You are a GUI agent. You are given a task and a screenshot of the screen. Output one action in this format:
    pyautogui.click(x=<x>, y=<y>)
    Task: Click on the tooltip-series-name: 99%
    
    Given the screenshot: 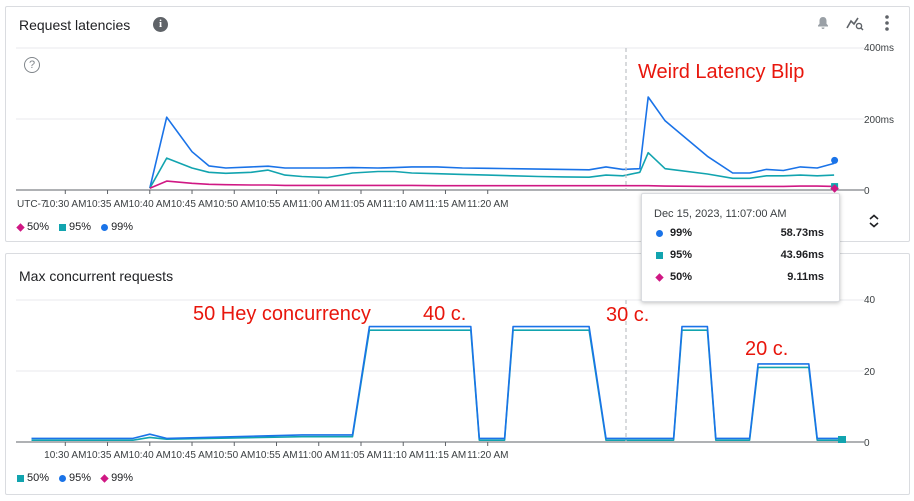 What is the action you would take?
    pyautogui.click(x=681, y=233)
    